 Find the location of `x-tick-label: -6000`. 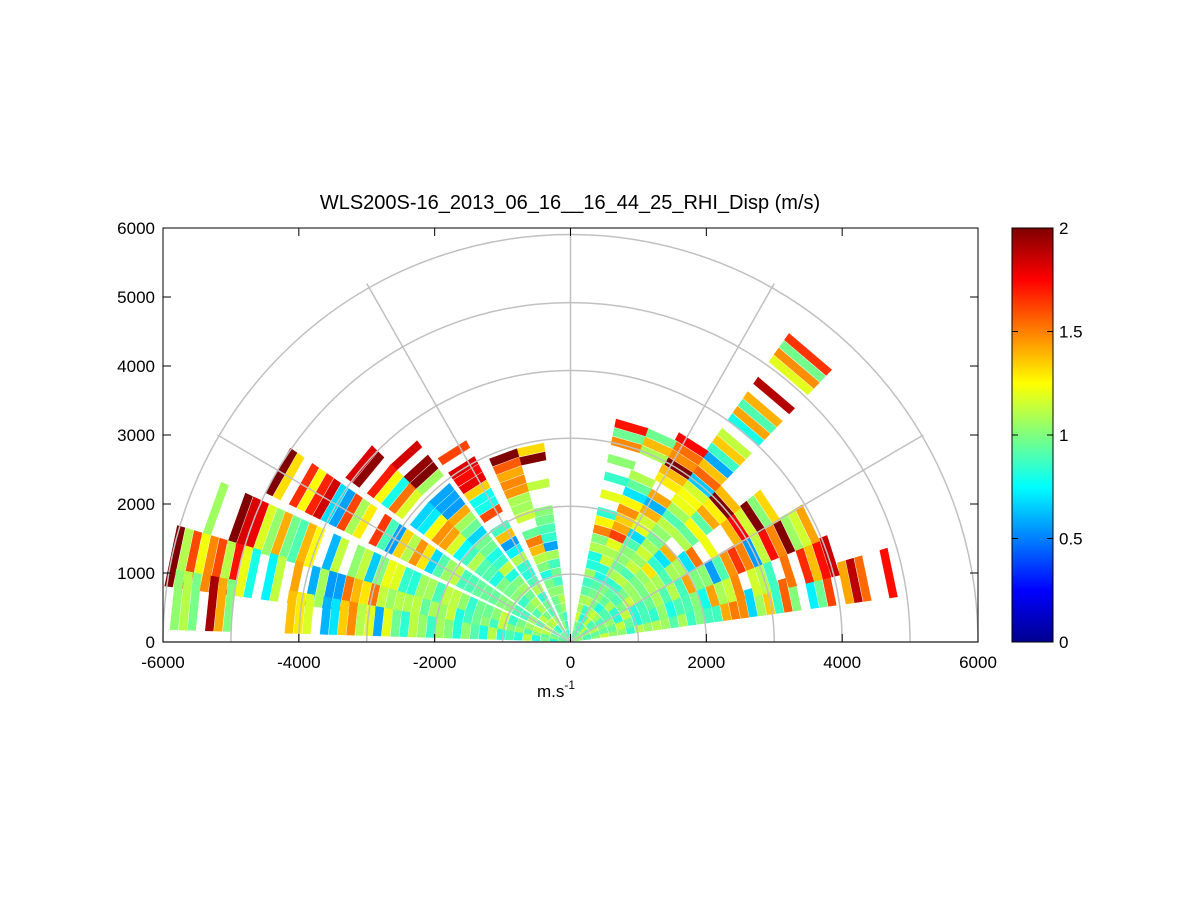

x-tick-label: -6000 is located at coordinates (162, 662).